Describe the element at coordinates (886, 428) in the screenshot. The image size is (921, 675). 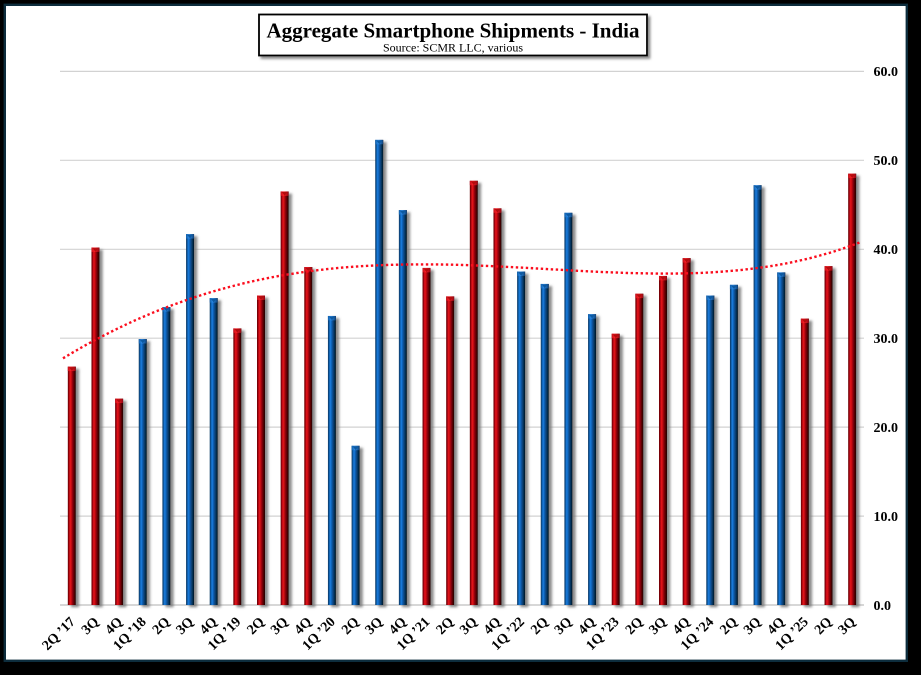
I see `svg-text: 20.0` at that location.